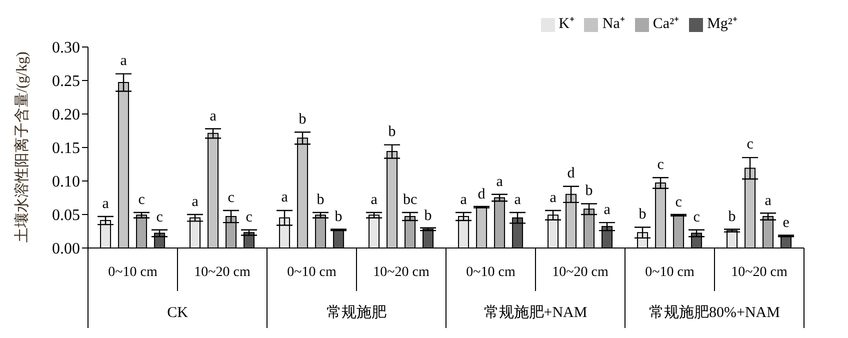  I want to click on y-tick-label: 0.00, so click(66, 249).